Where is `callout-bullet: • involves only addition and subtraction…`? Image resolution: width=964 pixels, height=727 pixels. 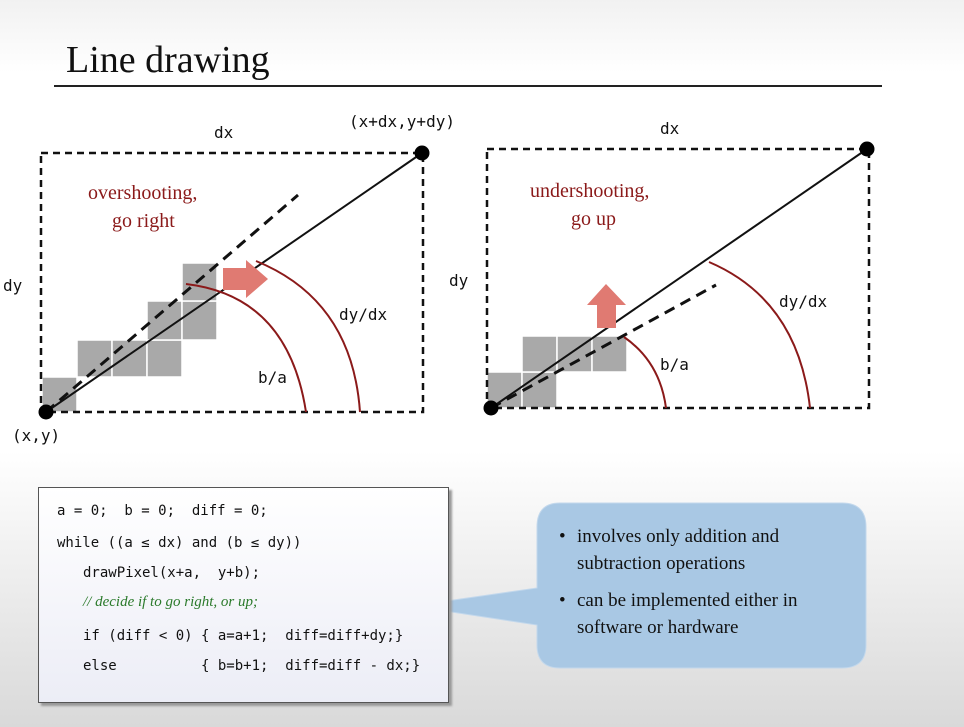 callout-bullet: • involves only addition and subtraction… is located at coordinates (669, 550).